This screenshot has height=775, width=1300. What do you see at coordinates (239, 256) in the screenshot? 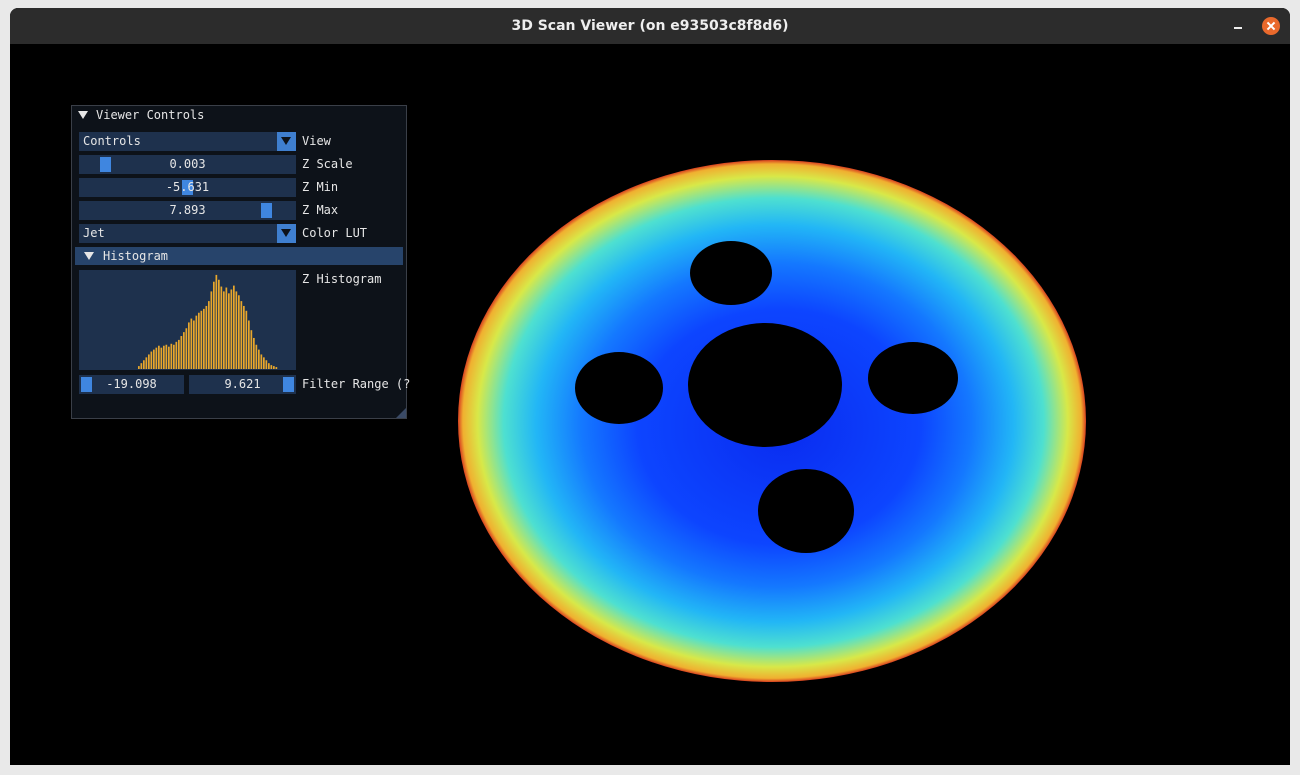
I see `section-header: Histogram` at bounding box center [239, 256].